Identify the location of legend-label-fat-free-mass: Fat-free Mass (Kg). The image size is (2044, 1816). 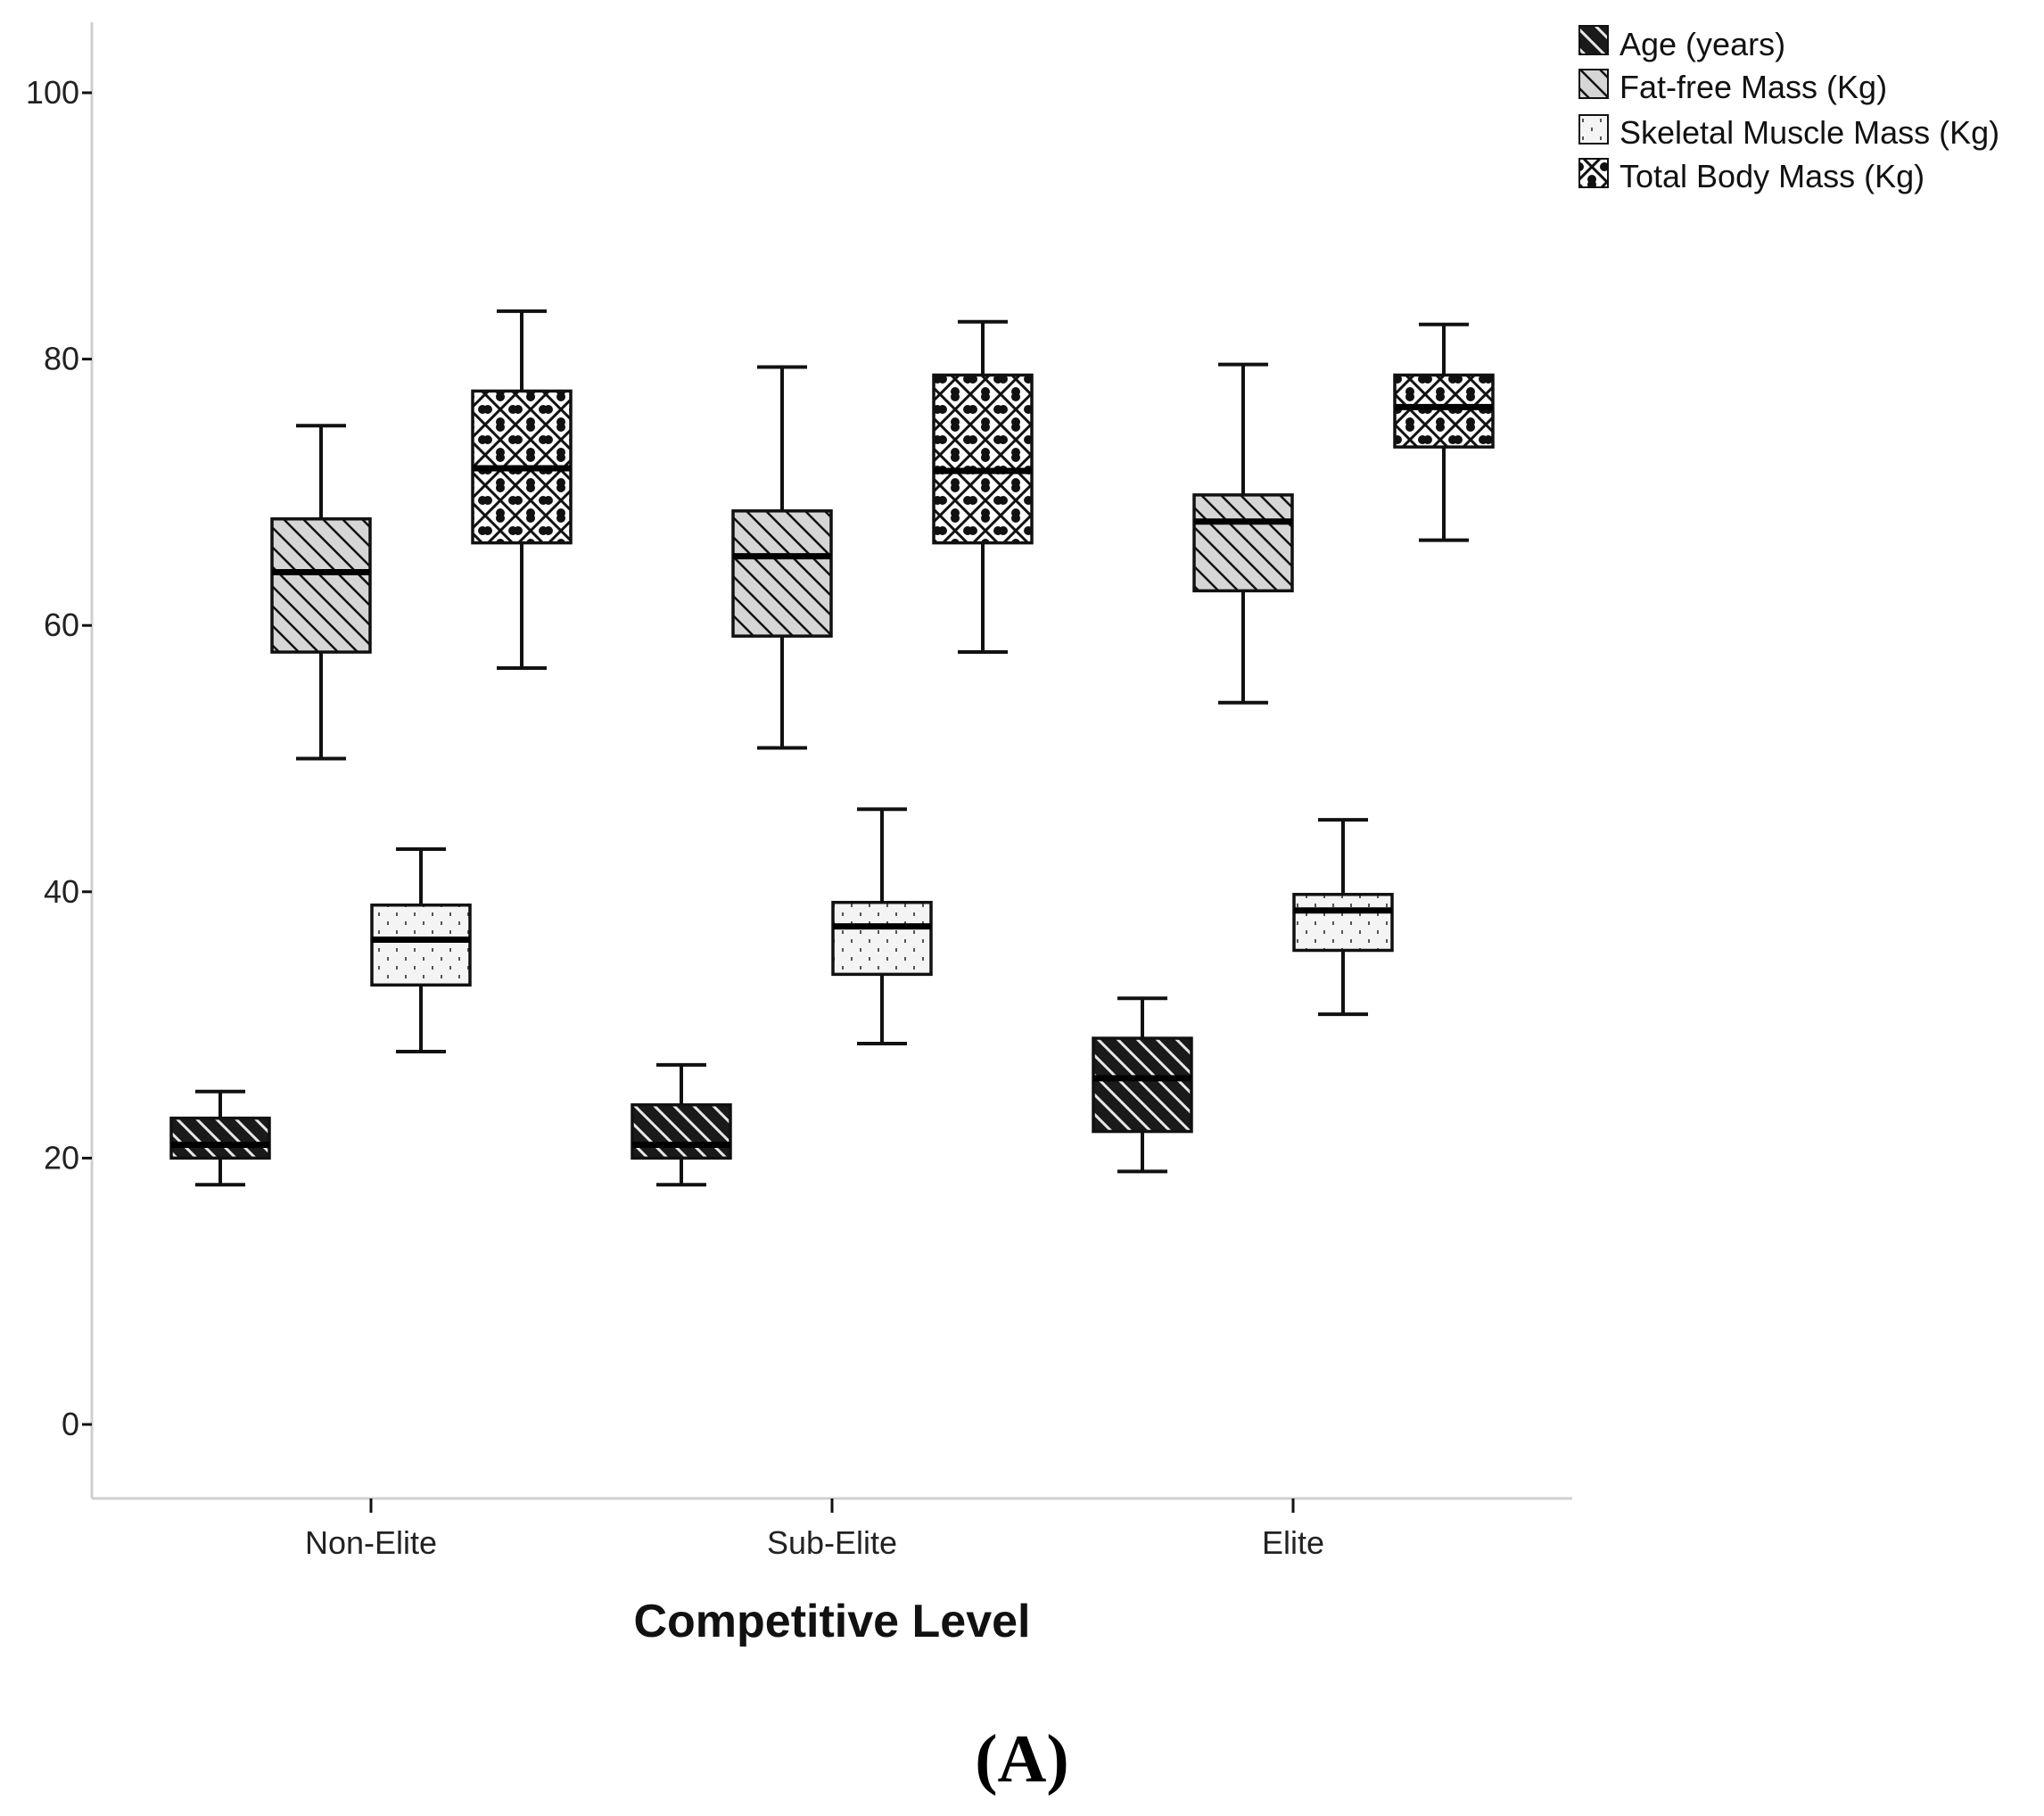
(1754, 87).